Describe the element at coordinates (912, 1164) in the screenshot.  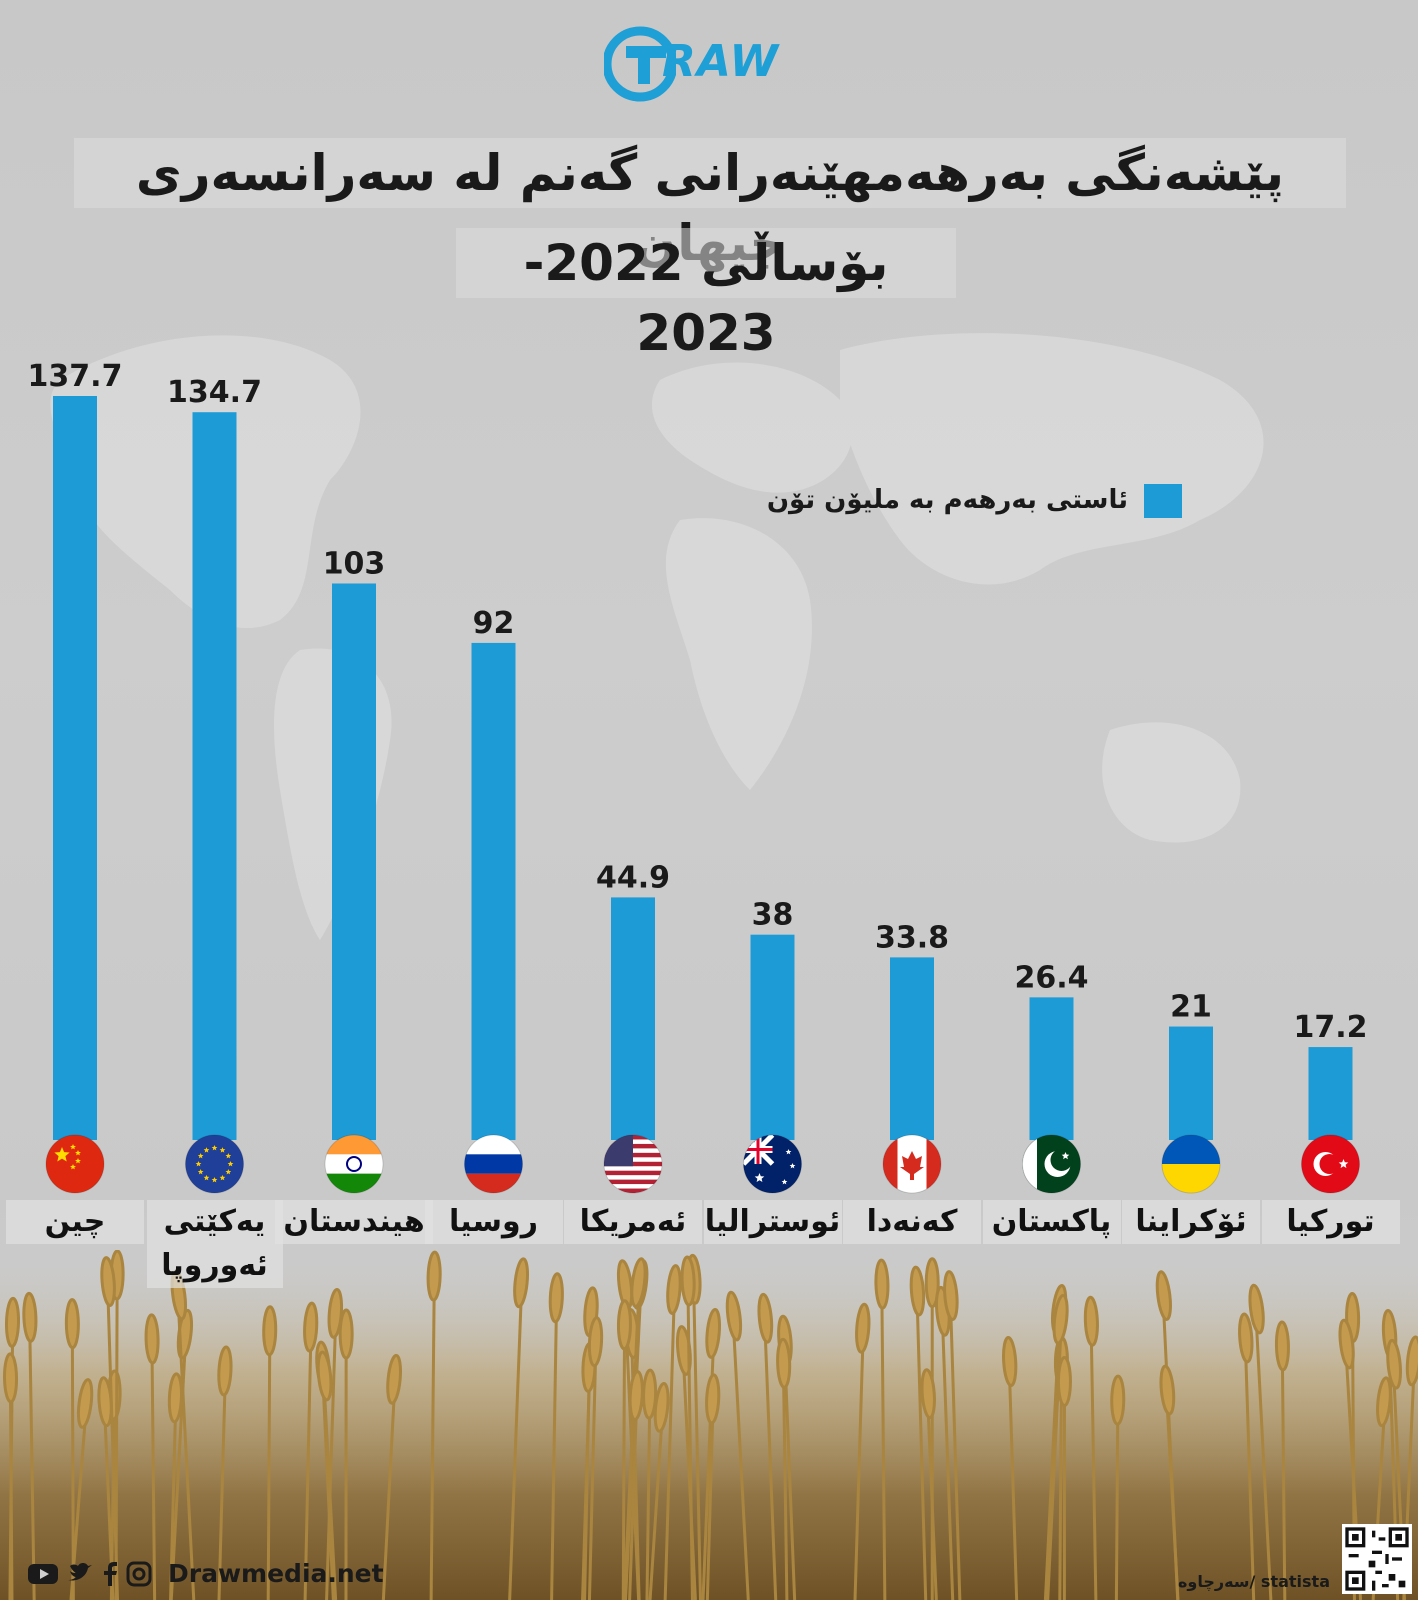
I see `canada-flag-icon` at that location.